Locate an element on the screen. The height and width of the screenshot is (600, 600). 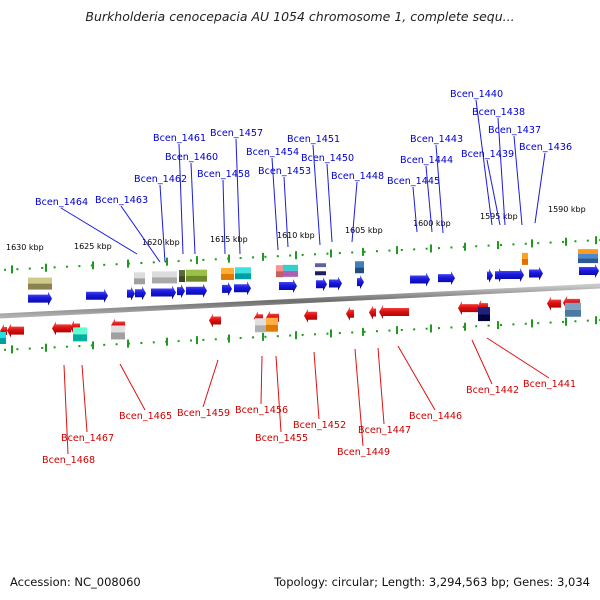
forward-gene-label: Bcen_1436 is located at coordinates (545, 147).